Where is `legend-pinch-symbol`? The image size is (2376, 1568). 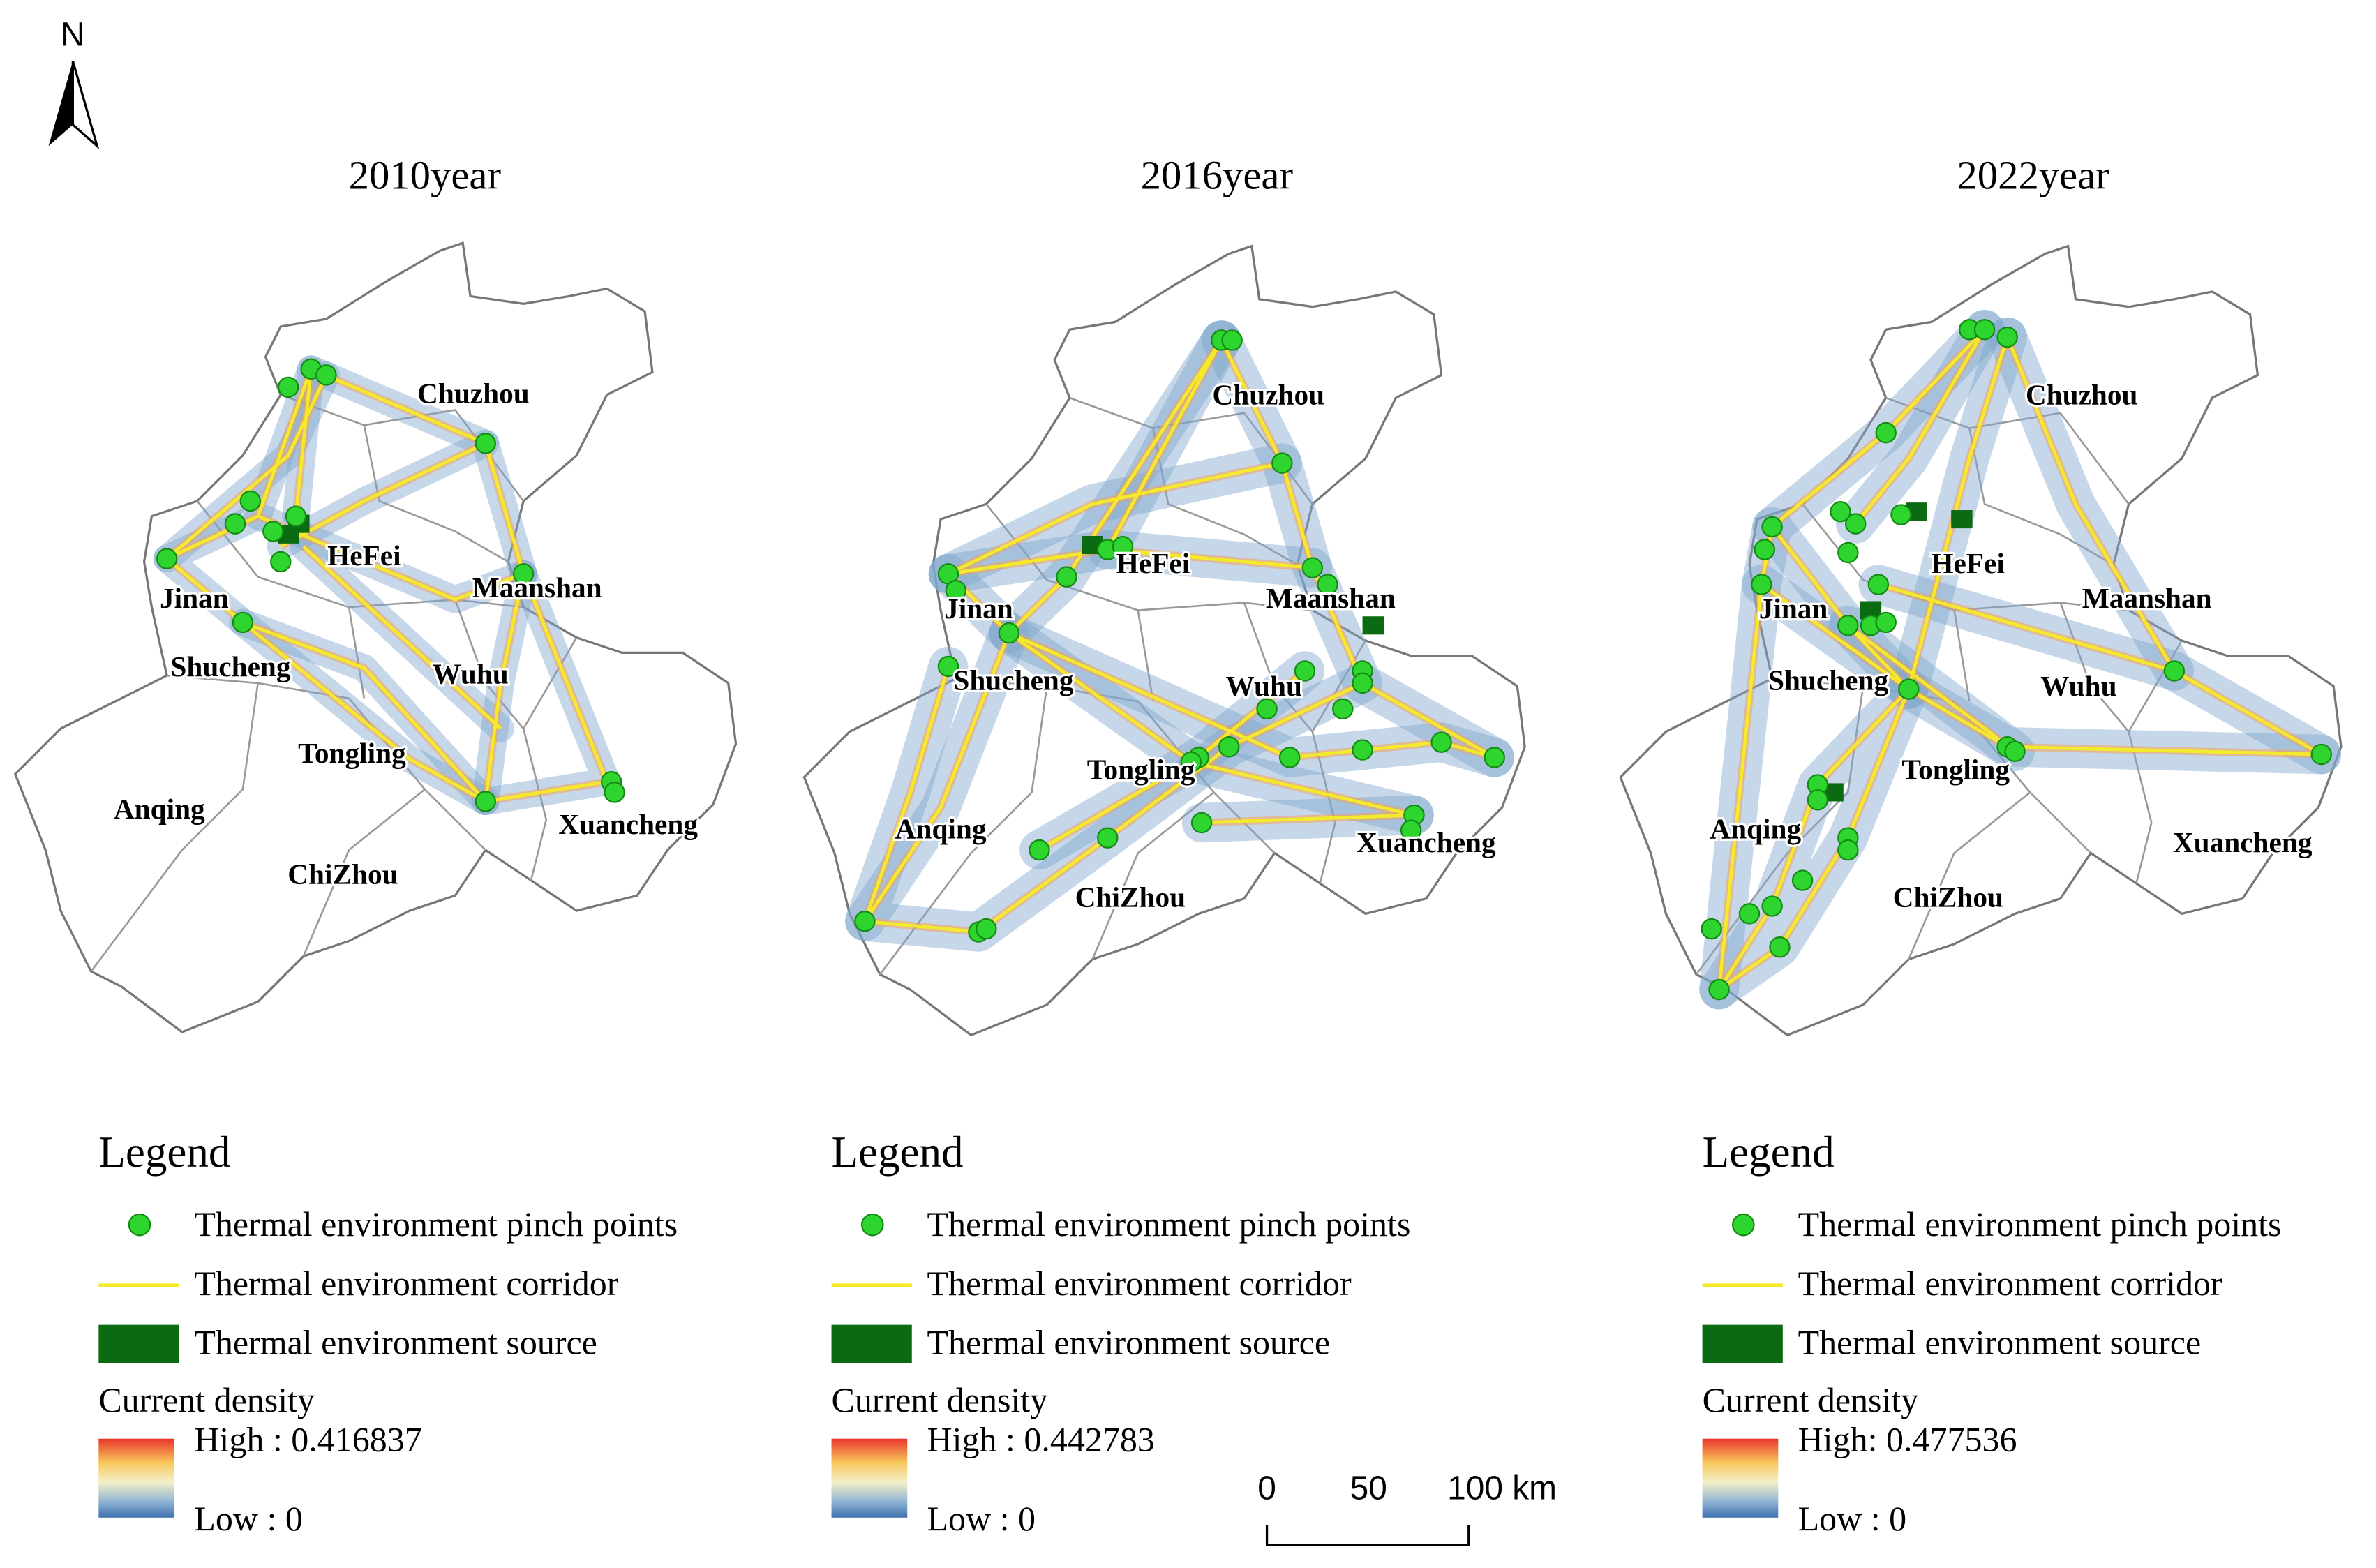 legend-pinch-symbol is located at coordinates (1743, 1225).